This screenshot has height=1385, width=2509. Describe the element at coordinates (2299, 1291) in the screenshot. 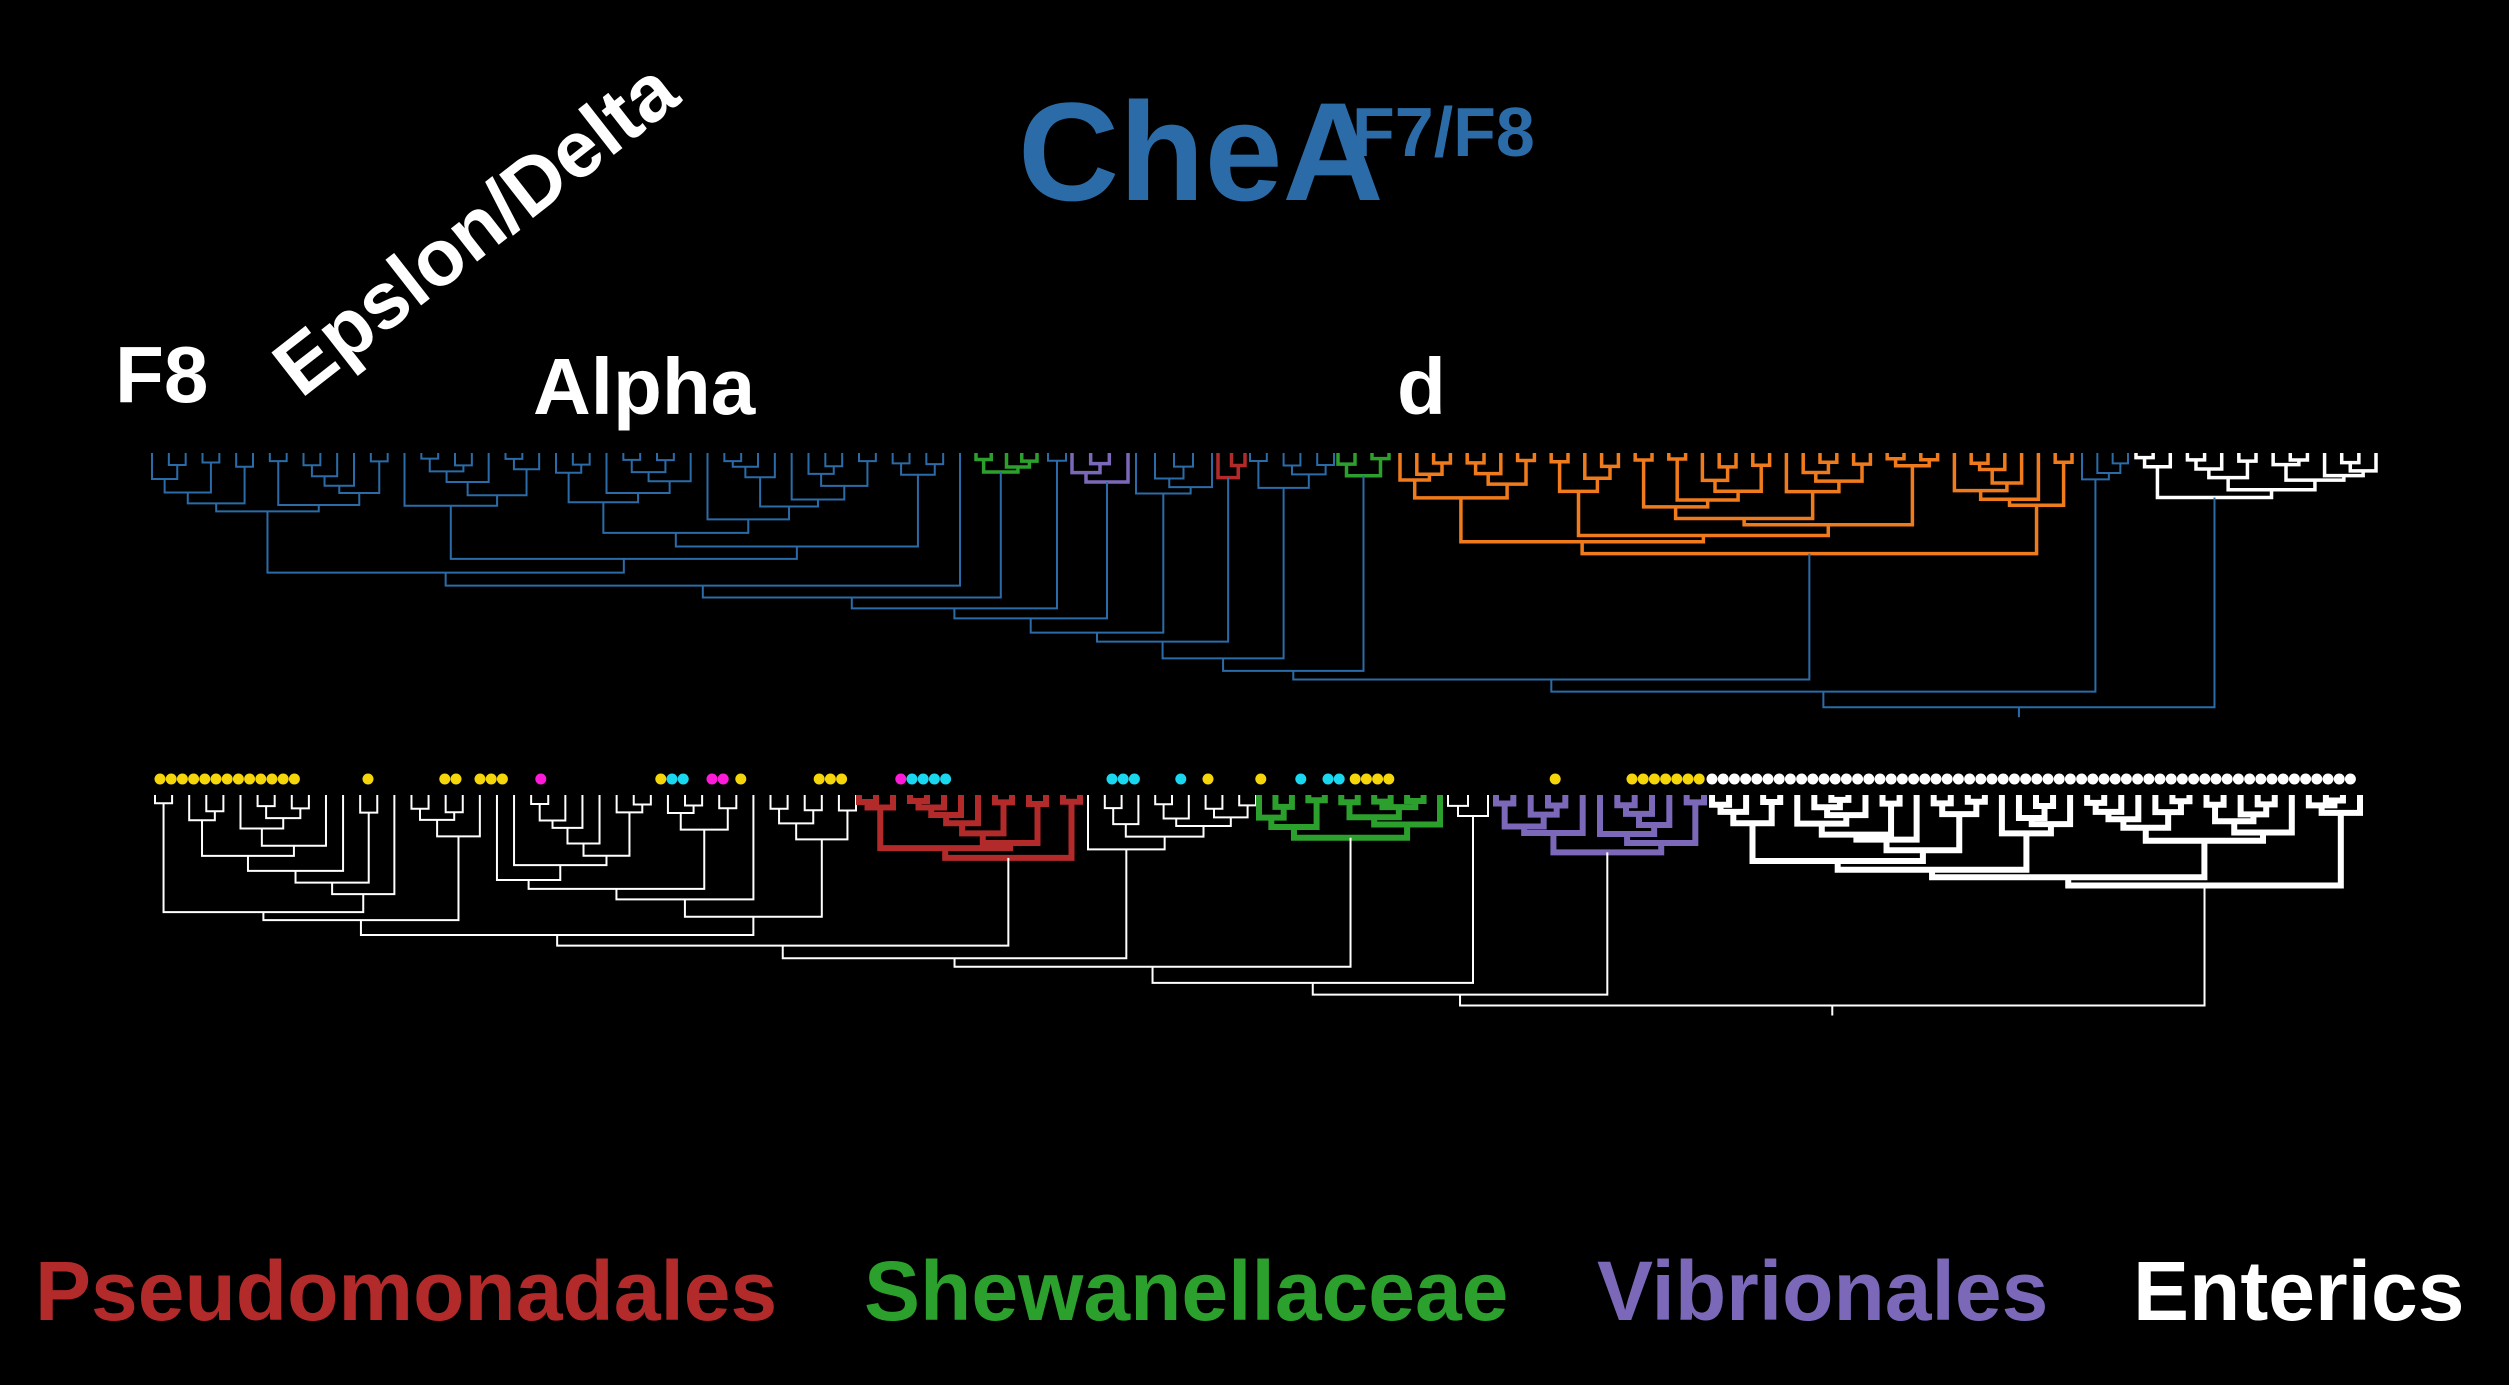

I see `legend-entry: Enterics` at that location.